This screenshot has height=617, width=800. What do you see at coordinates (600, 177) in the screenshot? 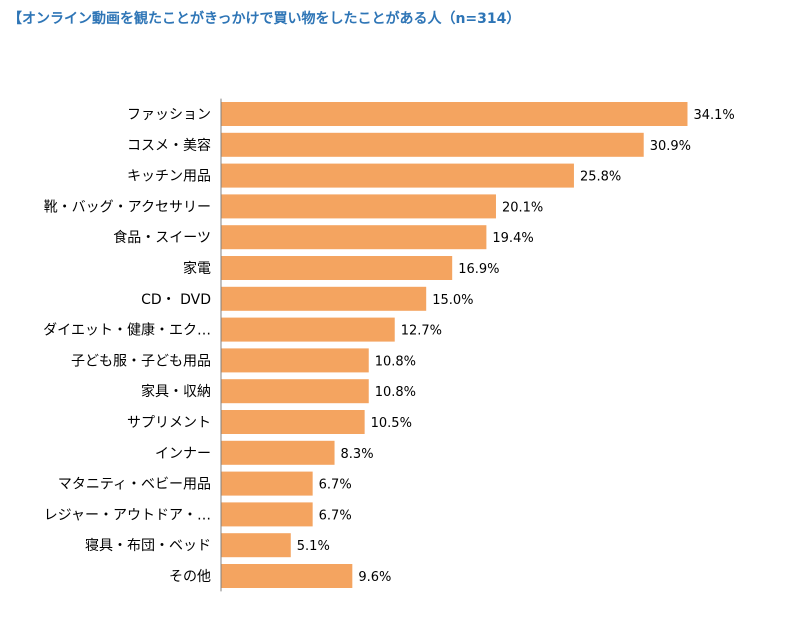
I see `value-label: 25.8%` at bounding box center [600, 177].